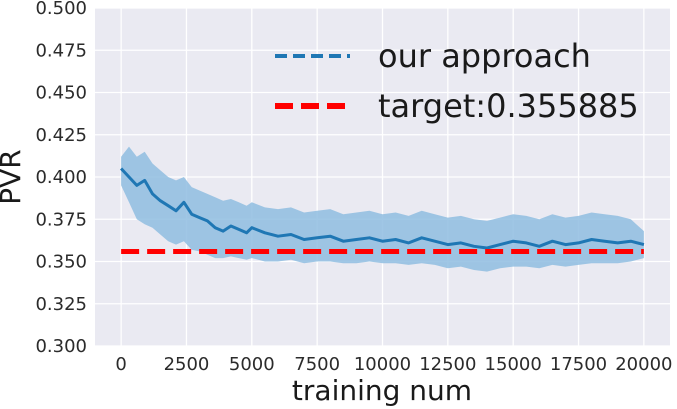  I want to click on y-tick-label: 0.300, so click(61, 346).